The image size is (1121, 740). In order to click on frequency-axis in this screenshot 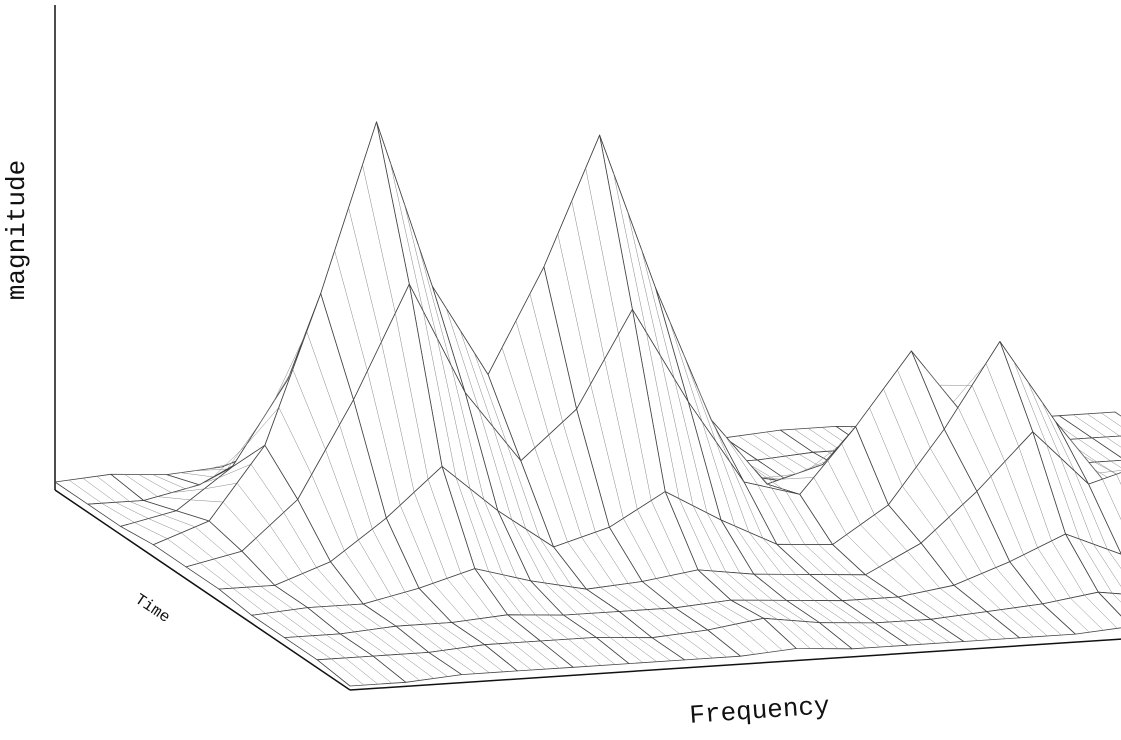, I will do `click(735, 664)`.